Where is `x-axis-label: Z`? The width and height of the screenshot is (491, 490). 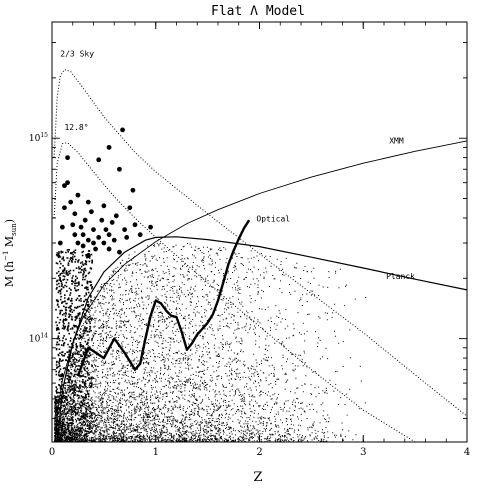 x-axis-label: Z is located at coordinates (257, 477).